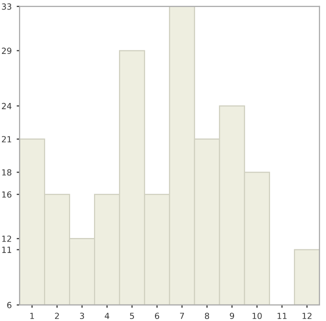 This screenshot has height=321, width=326. What do you see at coordinates (182, 315) in the screenshot?
I see `x-tick-label: 7` at bounding box center [182, 315].